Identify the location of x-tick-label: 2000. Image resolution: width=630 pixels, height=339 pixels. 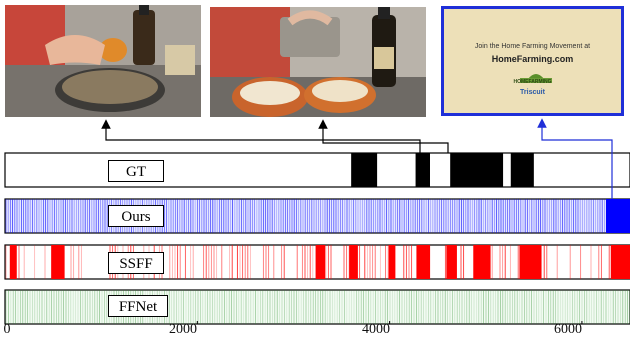
(183, 329).